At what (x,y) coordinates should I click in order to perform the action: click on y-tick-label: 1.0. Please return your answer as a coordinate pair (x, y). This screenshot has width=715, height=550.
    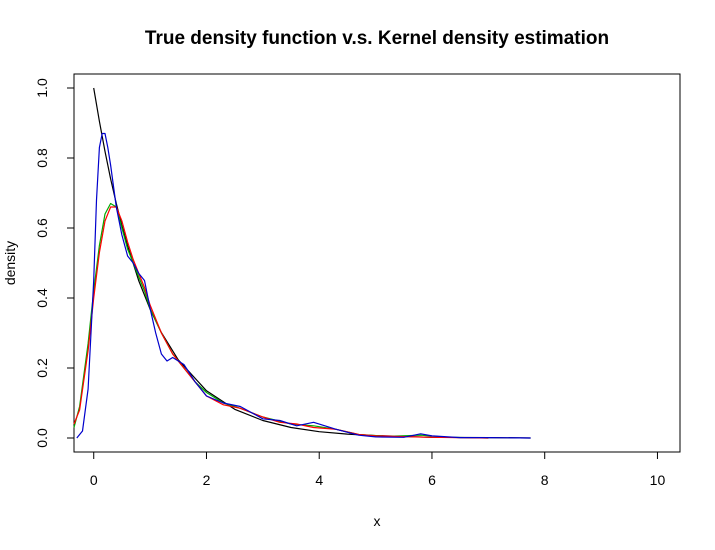
    Looking at the image, I should click on (42, 88).